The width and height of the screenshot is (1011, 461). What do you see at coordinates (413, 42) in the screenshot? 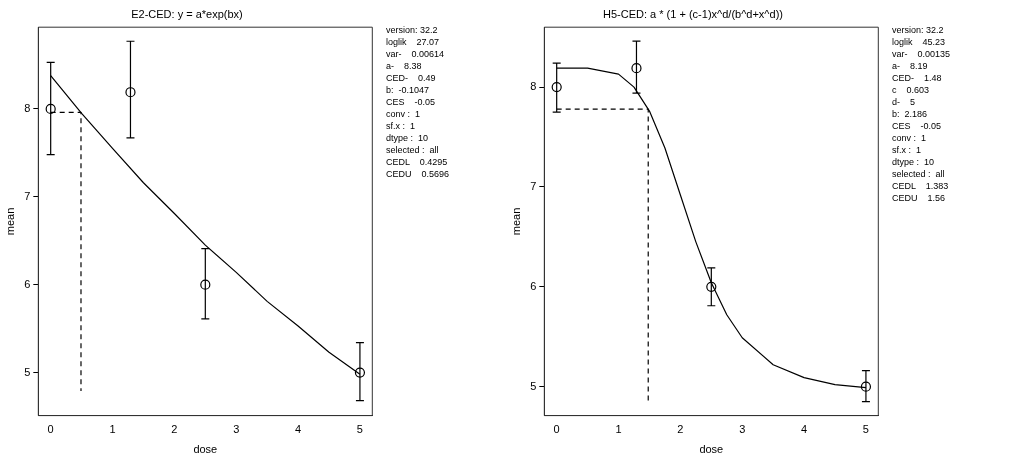
I see `text: loglik 27.07` at bounding box center [413, 42].